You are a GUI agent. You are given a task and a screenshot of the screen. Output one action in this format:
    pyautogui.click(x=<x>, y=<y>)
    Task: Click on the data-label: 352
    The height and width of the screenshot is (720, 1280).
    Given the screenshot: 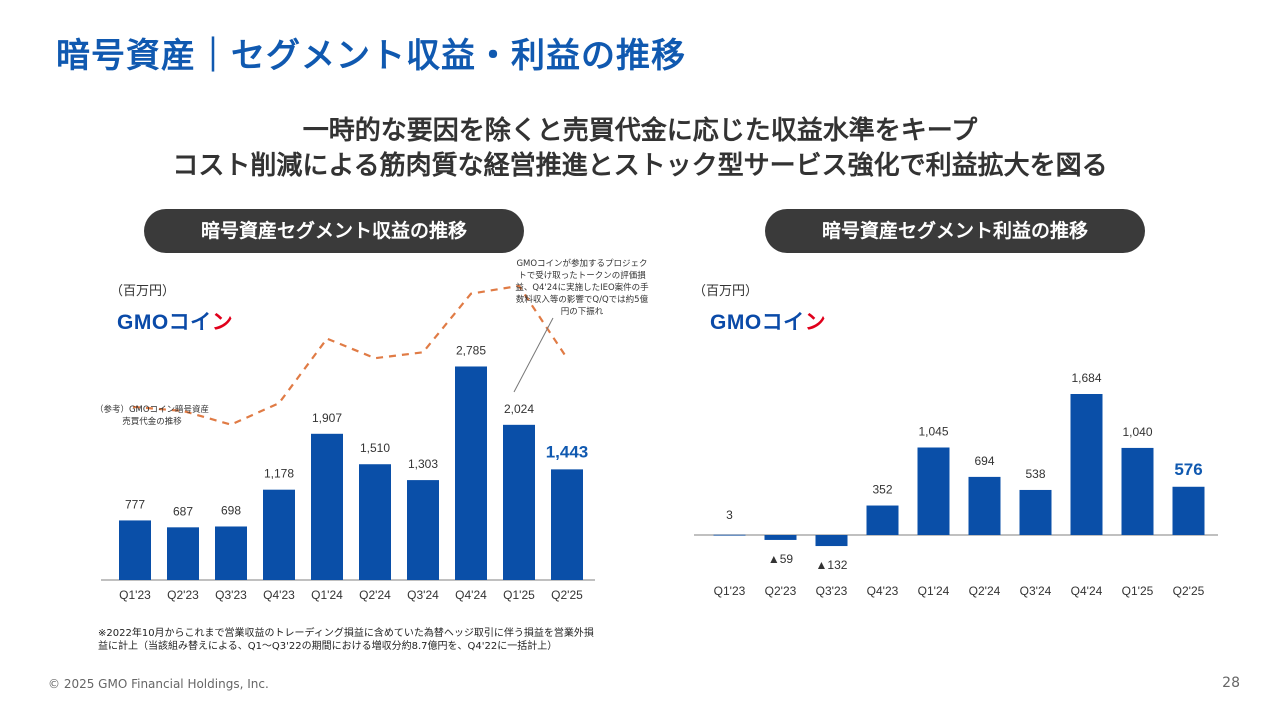 What is the action you would take?
    pyautogui.click(x=882, y=490)
    